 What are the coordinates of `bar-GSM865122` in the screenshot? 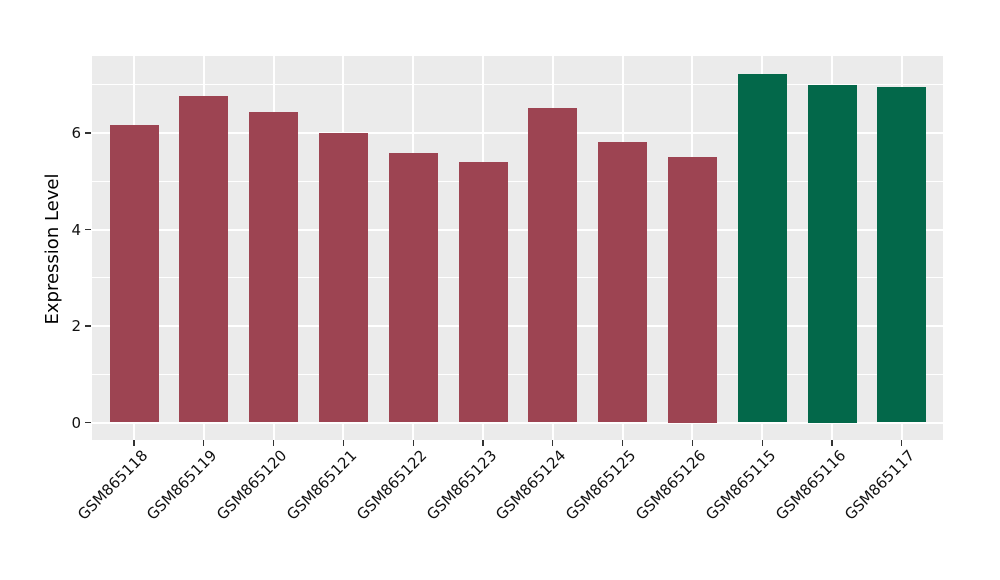 It's located at (413, 288).